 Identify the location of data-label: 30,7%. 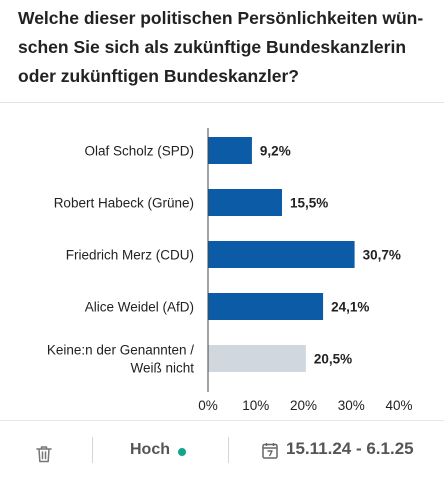
(382, 255).